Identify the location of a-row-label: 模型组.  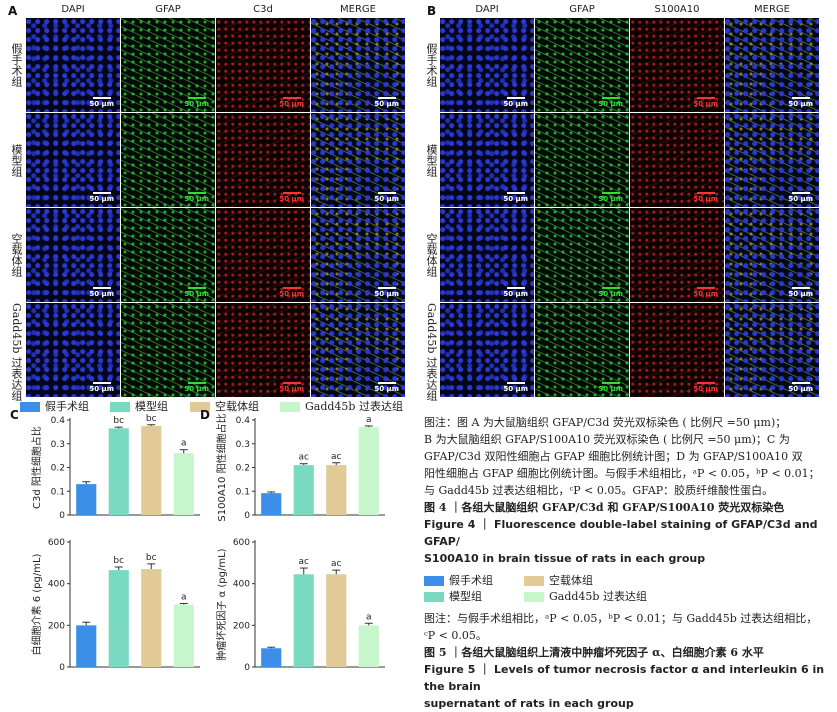
(16, 160).